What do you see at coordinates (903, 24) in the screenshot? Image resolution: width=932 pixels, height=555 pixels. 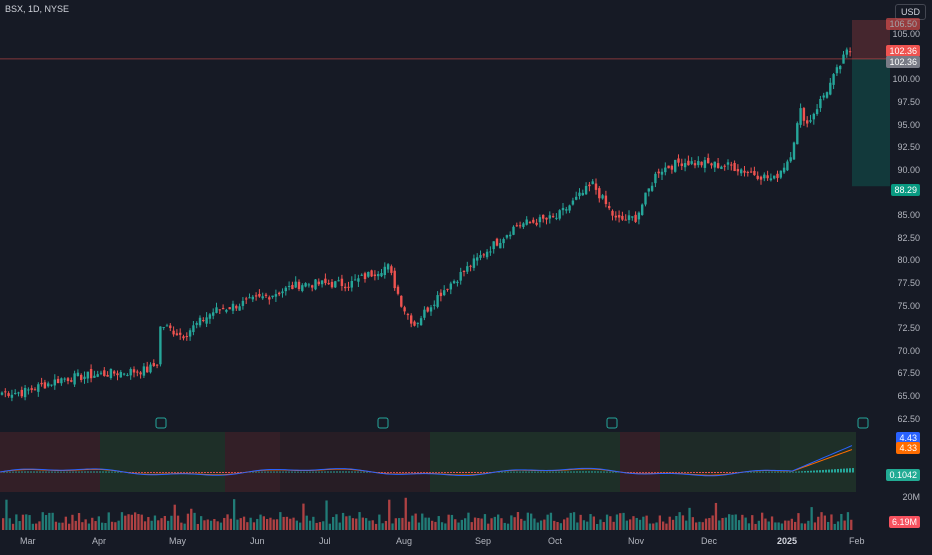 I see `target-price-badge: 106.50` at bounding box center [903, 24].